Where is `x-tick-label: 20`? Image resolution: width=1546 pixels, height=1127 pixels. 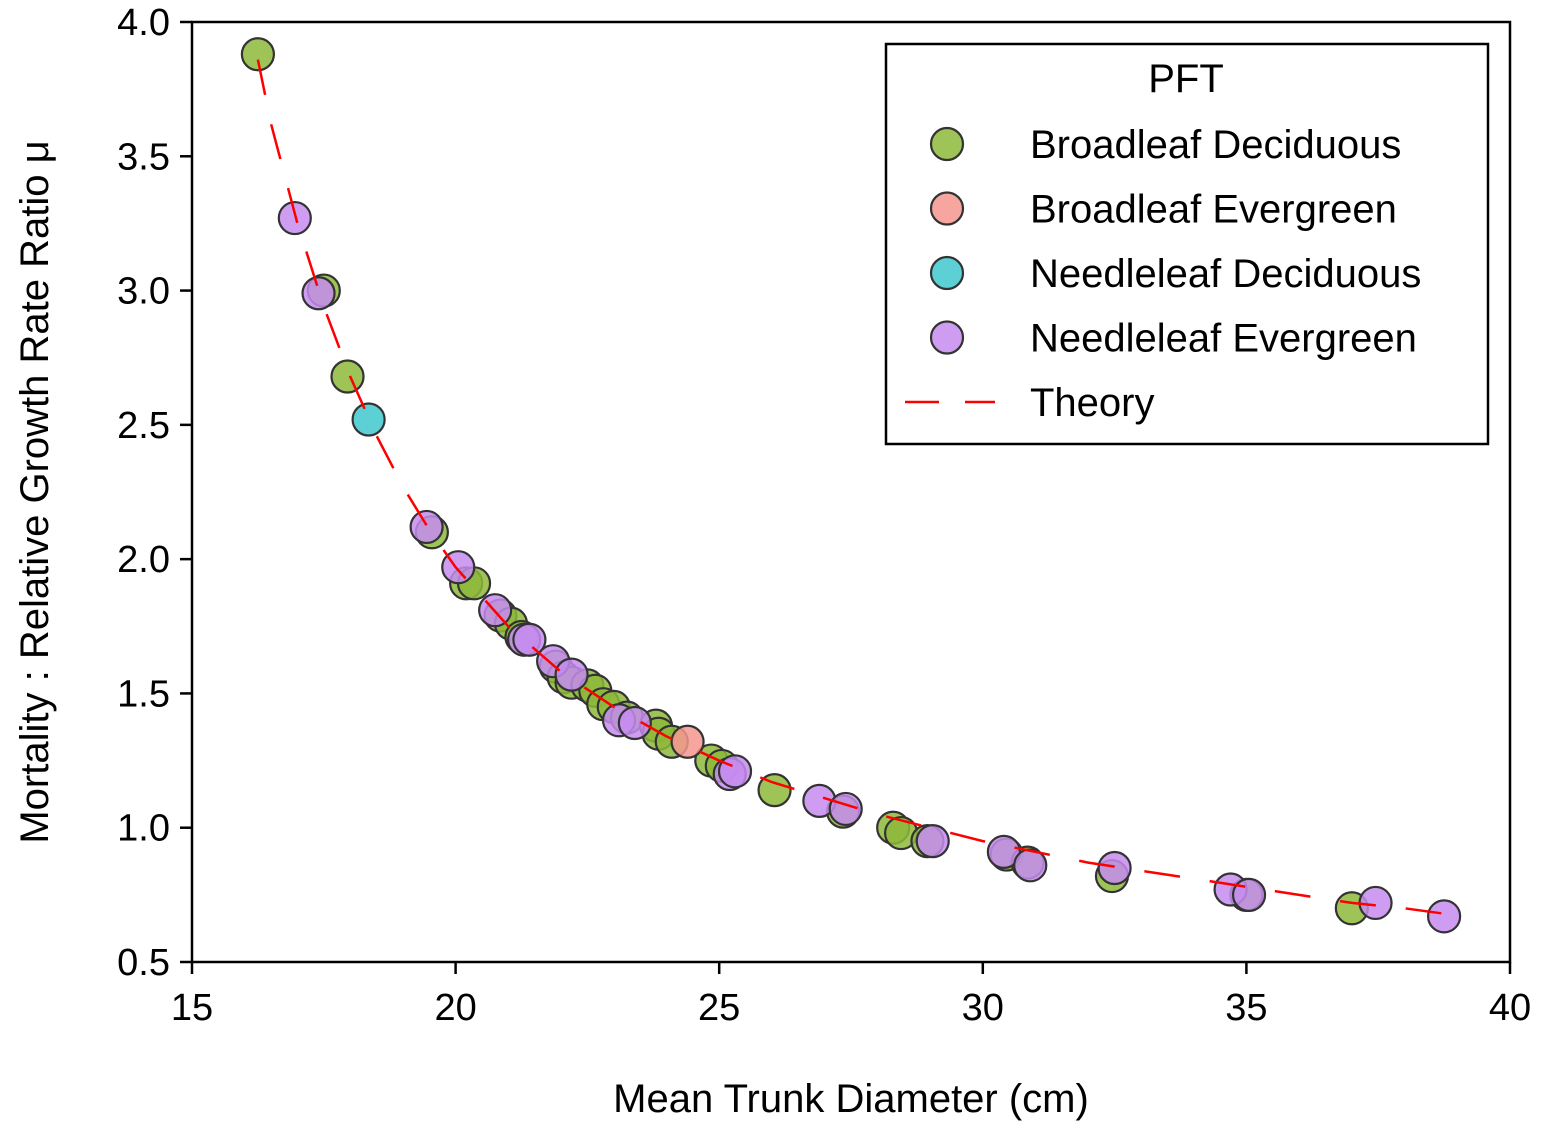
x-tick-label: 20 is located at coordinates (455, 1008).